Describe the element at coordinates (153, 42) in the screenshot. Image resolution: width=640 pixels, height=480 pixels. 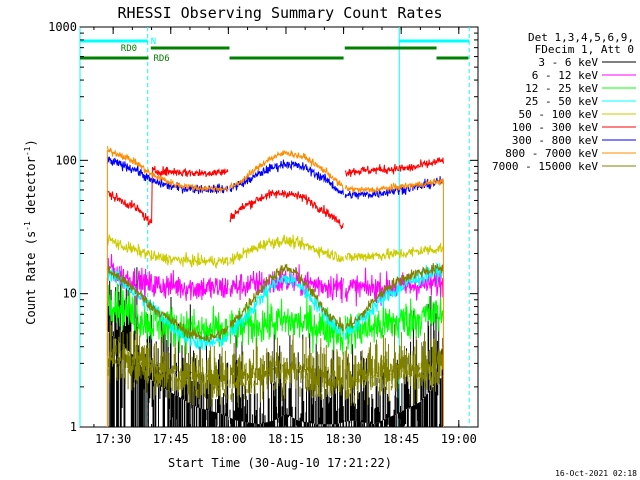
I see `night-flag-label: N` at that location.